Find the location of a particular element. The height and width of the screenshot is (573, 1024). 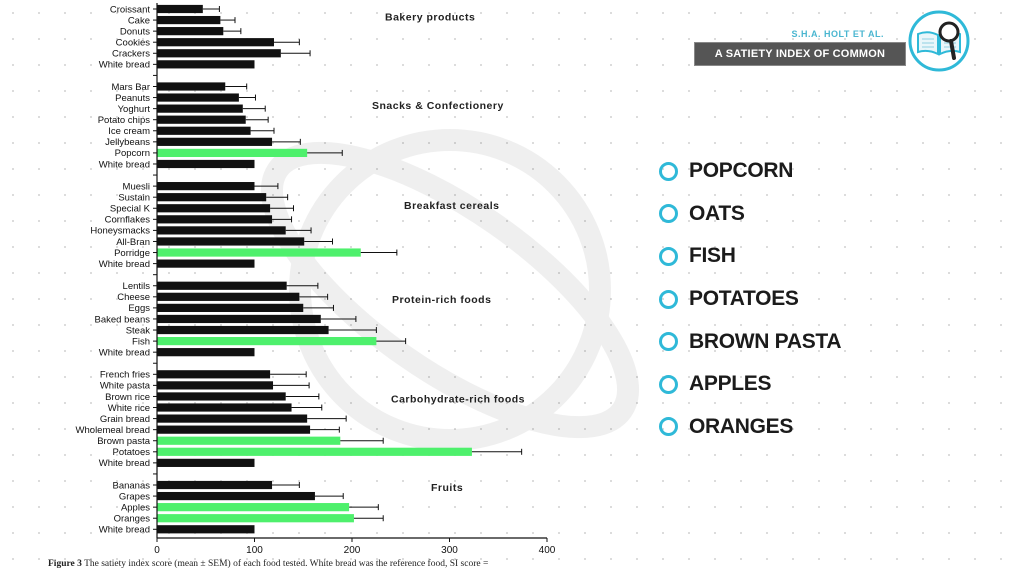

food-list-item: FISH is located at coordinates (749, 256).